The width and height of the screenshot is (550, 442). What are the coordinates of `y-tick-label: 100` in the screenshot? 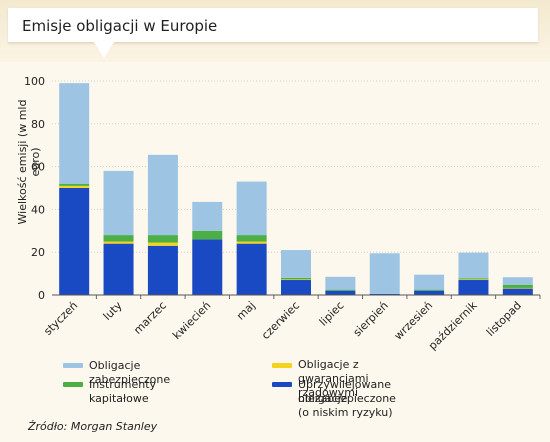 It's located at (34, 81).